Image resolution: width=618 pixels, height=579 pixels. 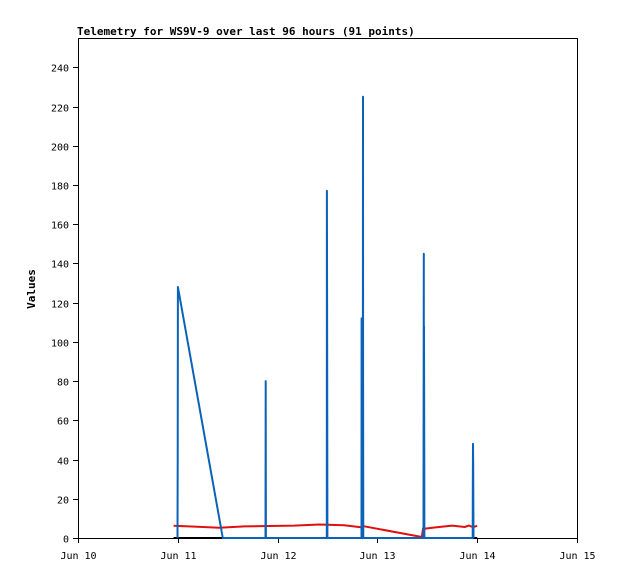 I want to click on x-tick-label: Jun 15, so click(x=577, y=556).